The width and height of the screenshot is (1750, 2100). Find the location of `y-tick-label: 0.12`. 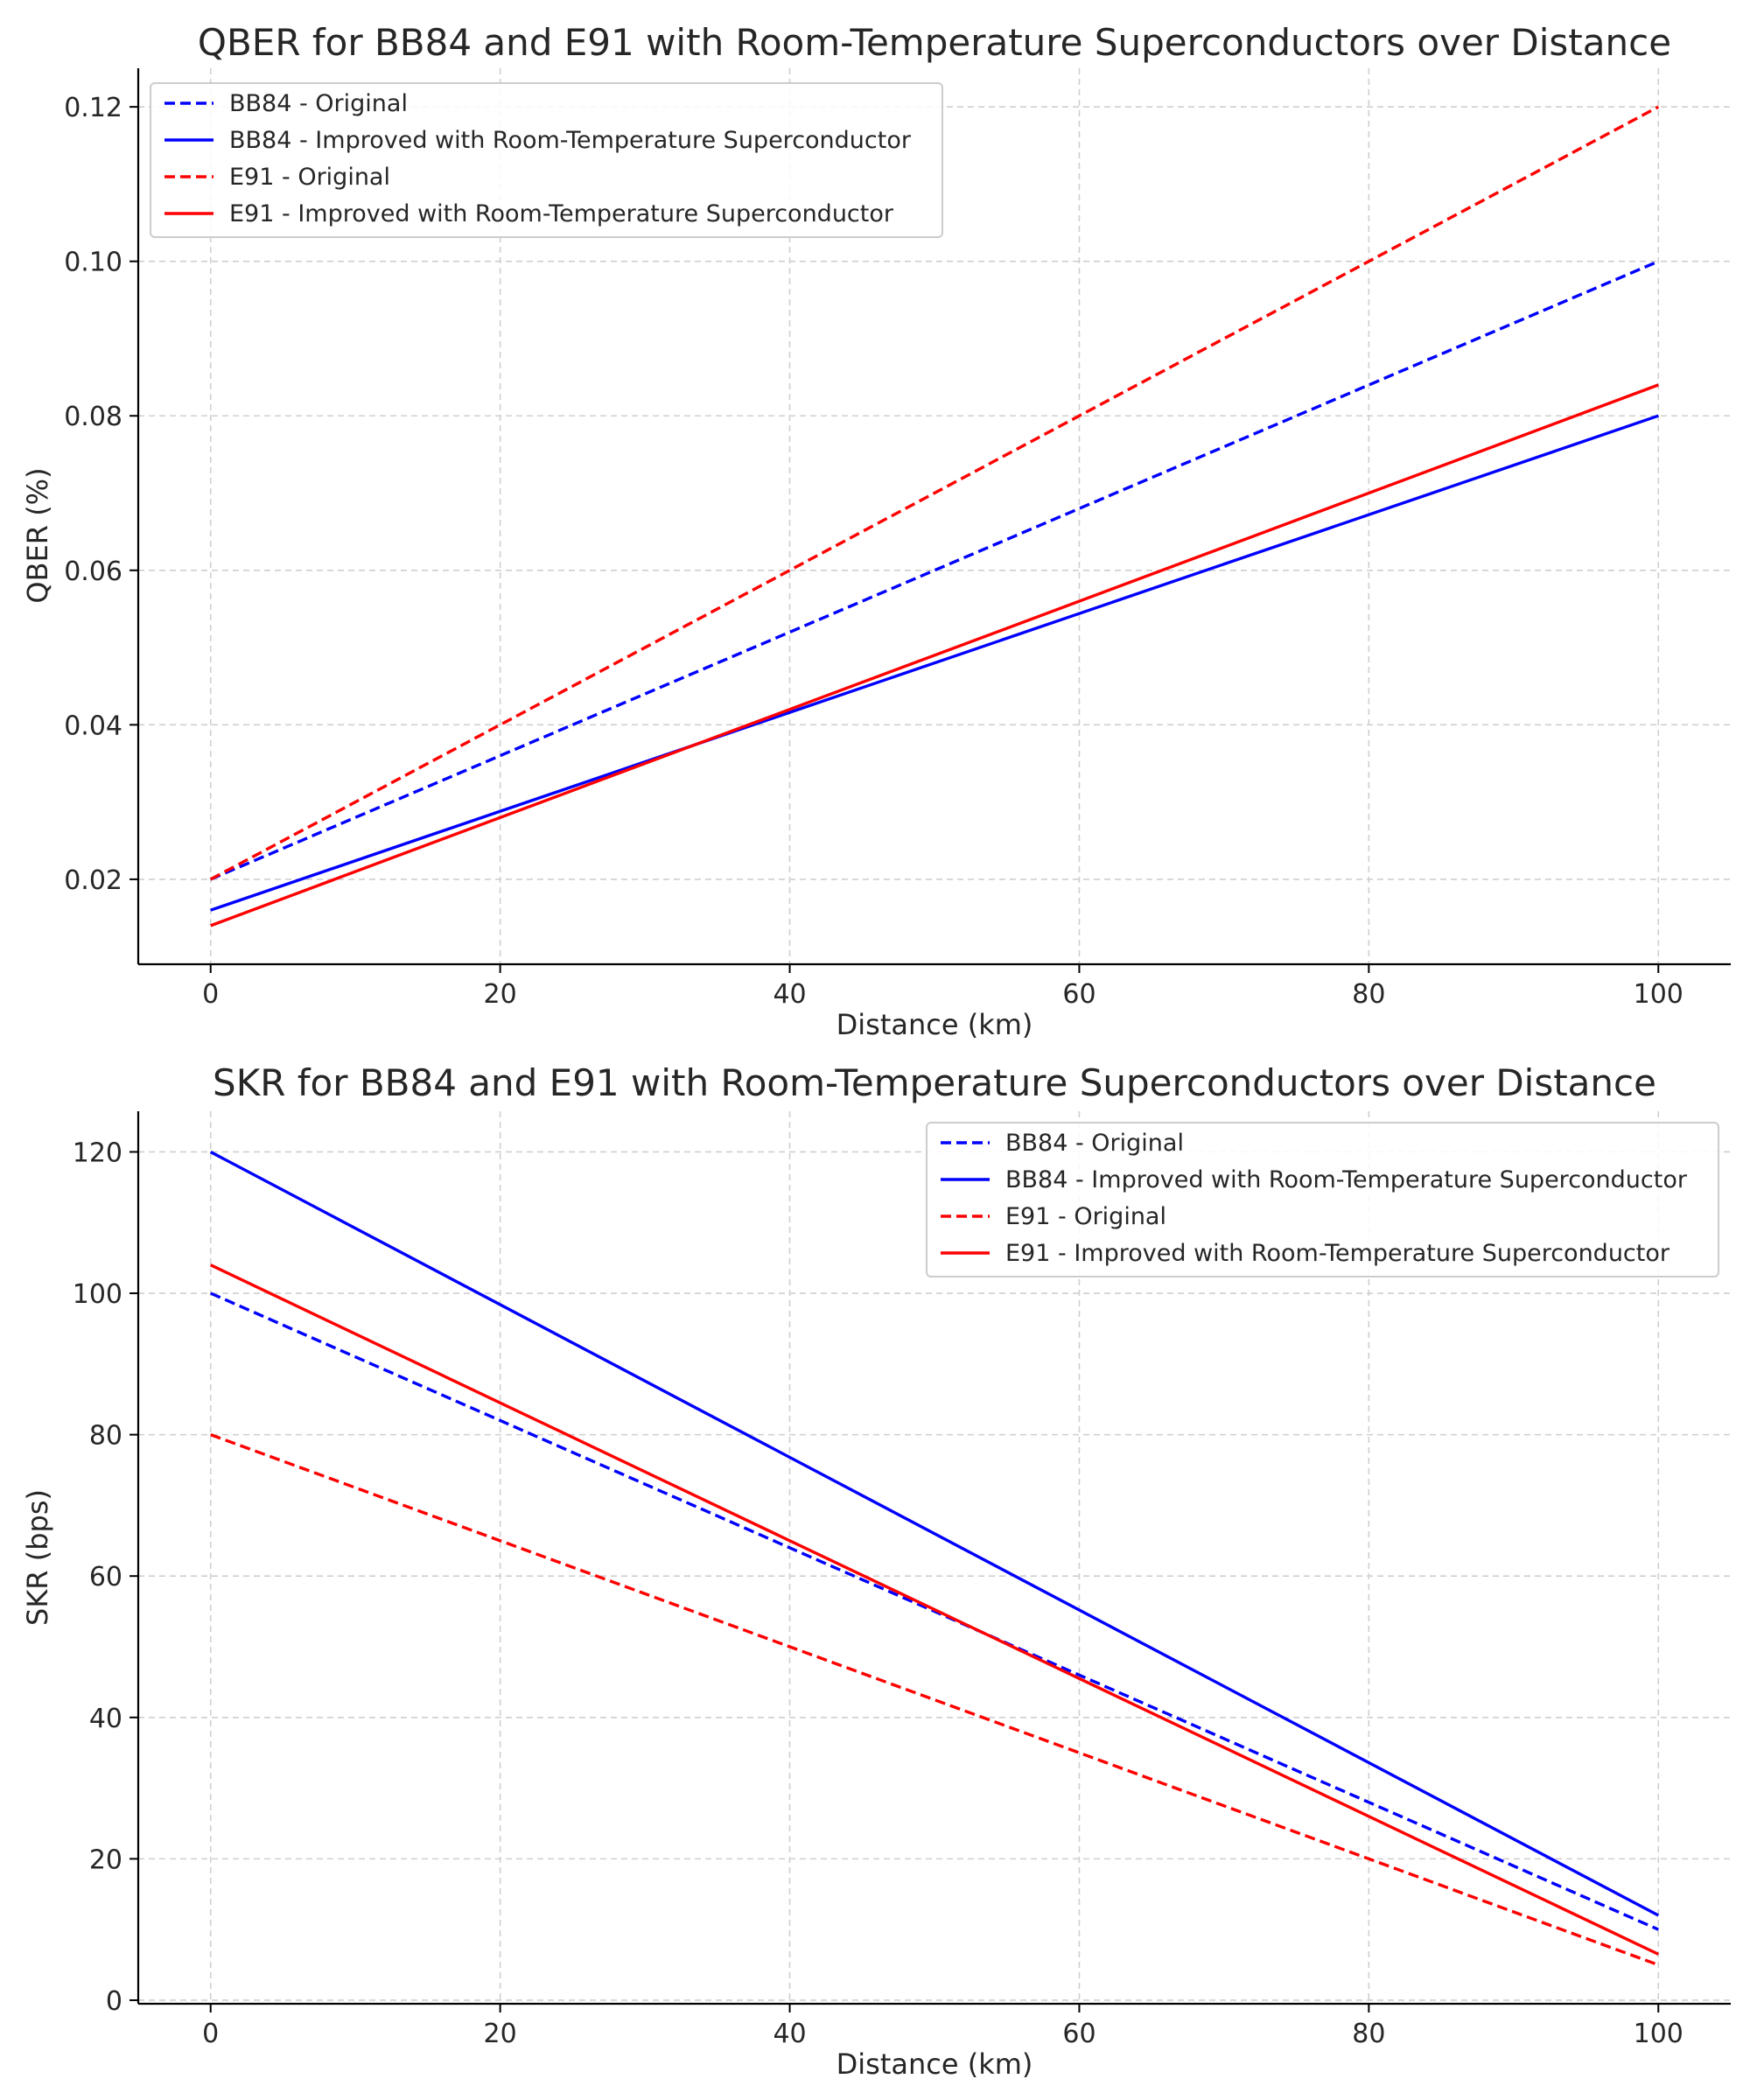

y-tick-label: 0.12 is located at coordinates (93, 108).